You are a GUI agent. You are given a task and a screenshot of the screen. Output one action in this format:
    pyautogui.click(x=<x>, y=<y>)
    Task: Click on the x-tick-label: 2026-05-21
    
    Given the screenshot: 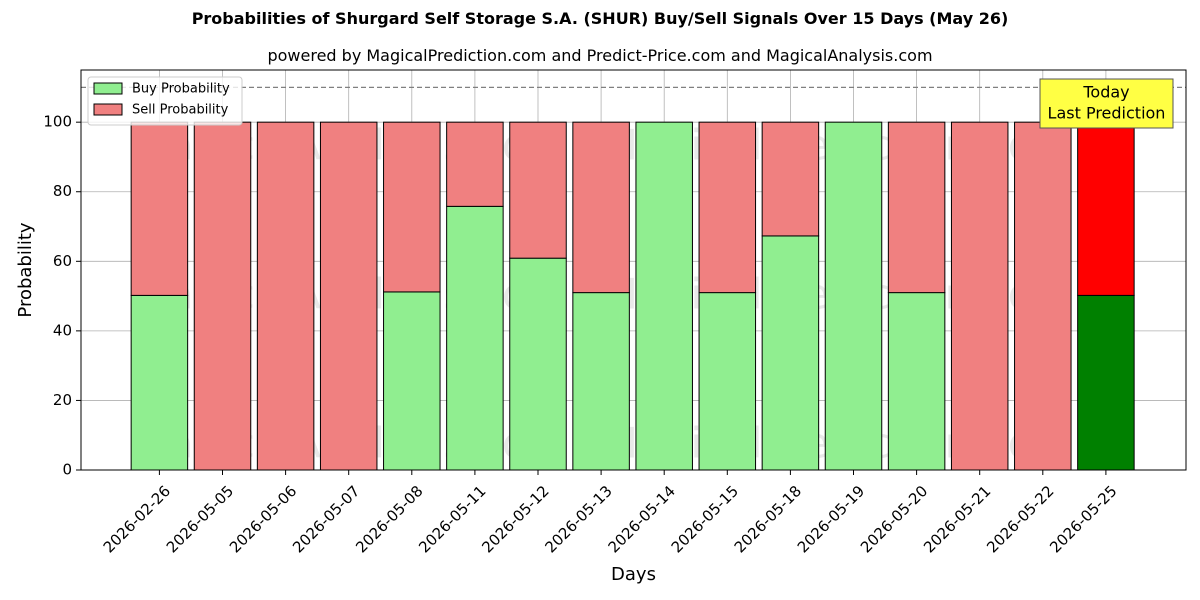 What is the action you would take?
    pyautogui.click(x=957, y=519)
    